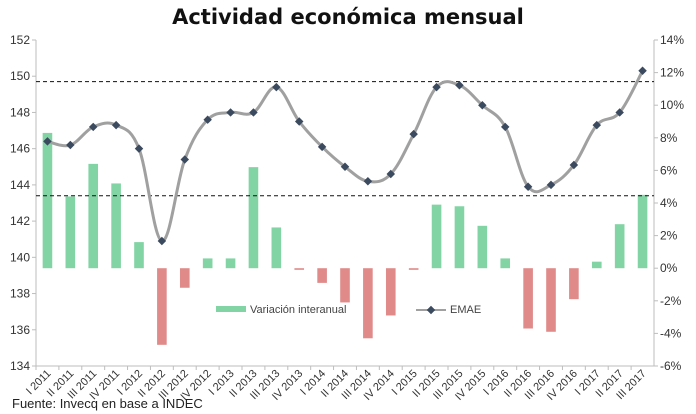 This screenshot has height=414, width=696. Describe the element at coordinates (20, 330) in the screenshot. I see `y-left-tick-label: 136` at that location.